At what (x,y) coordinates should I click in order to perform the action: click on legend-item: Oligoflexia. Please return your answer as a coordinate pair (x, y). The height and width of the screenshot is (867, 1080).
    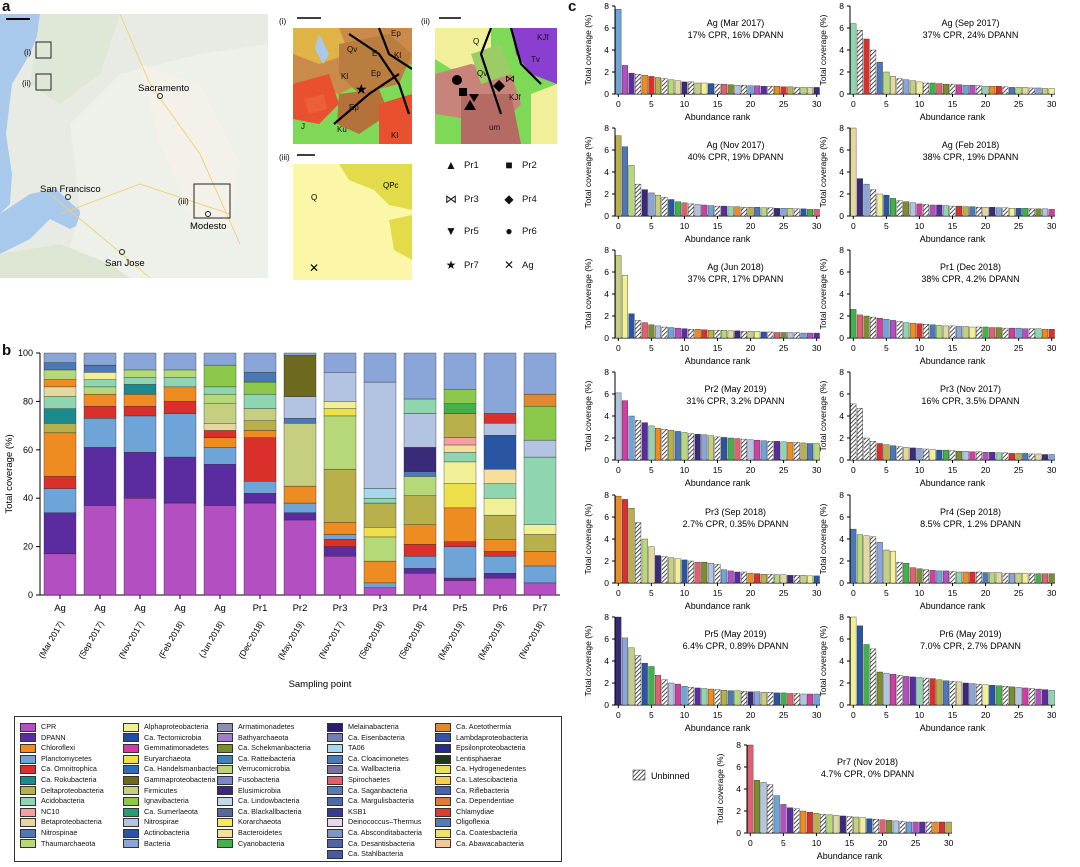
    Looking at the image, I should click on (481, 822).